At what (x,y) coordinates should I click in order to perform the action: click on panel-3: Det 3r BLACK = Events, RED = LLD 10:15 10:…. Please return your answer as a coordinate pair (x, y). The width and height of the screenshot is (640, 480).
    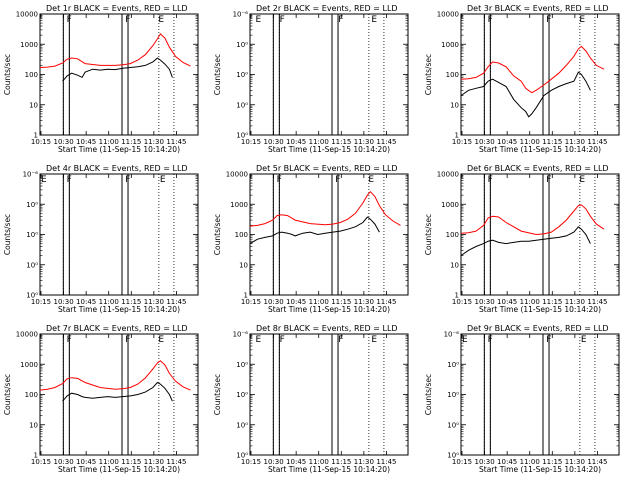
    Looking at the image, I should click on (522, 79).